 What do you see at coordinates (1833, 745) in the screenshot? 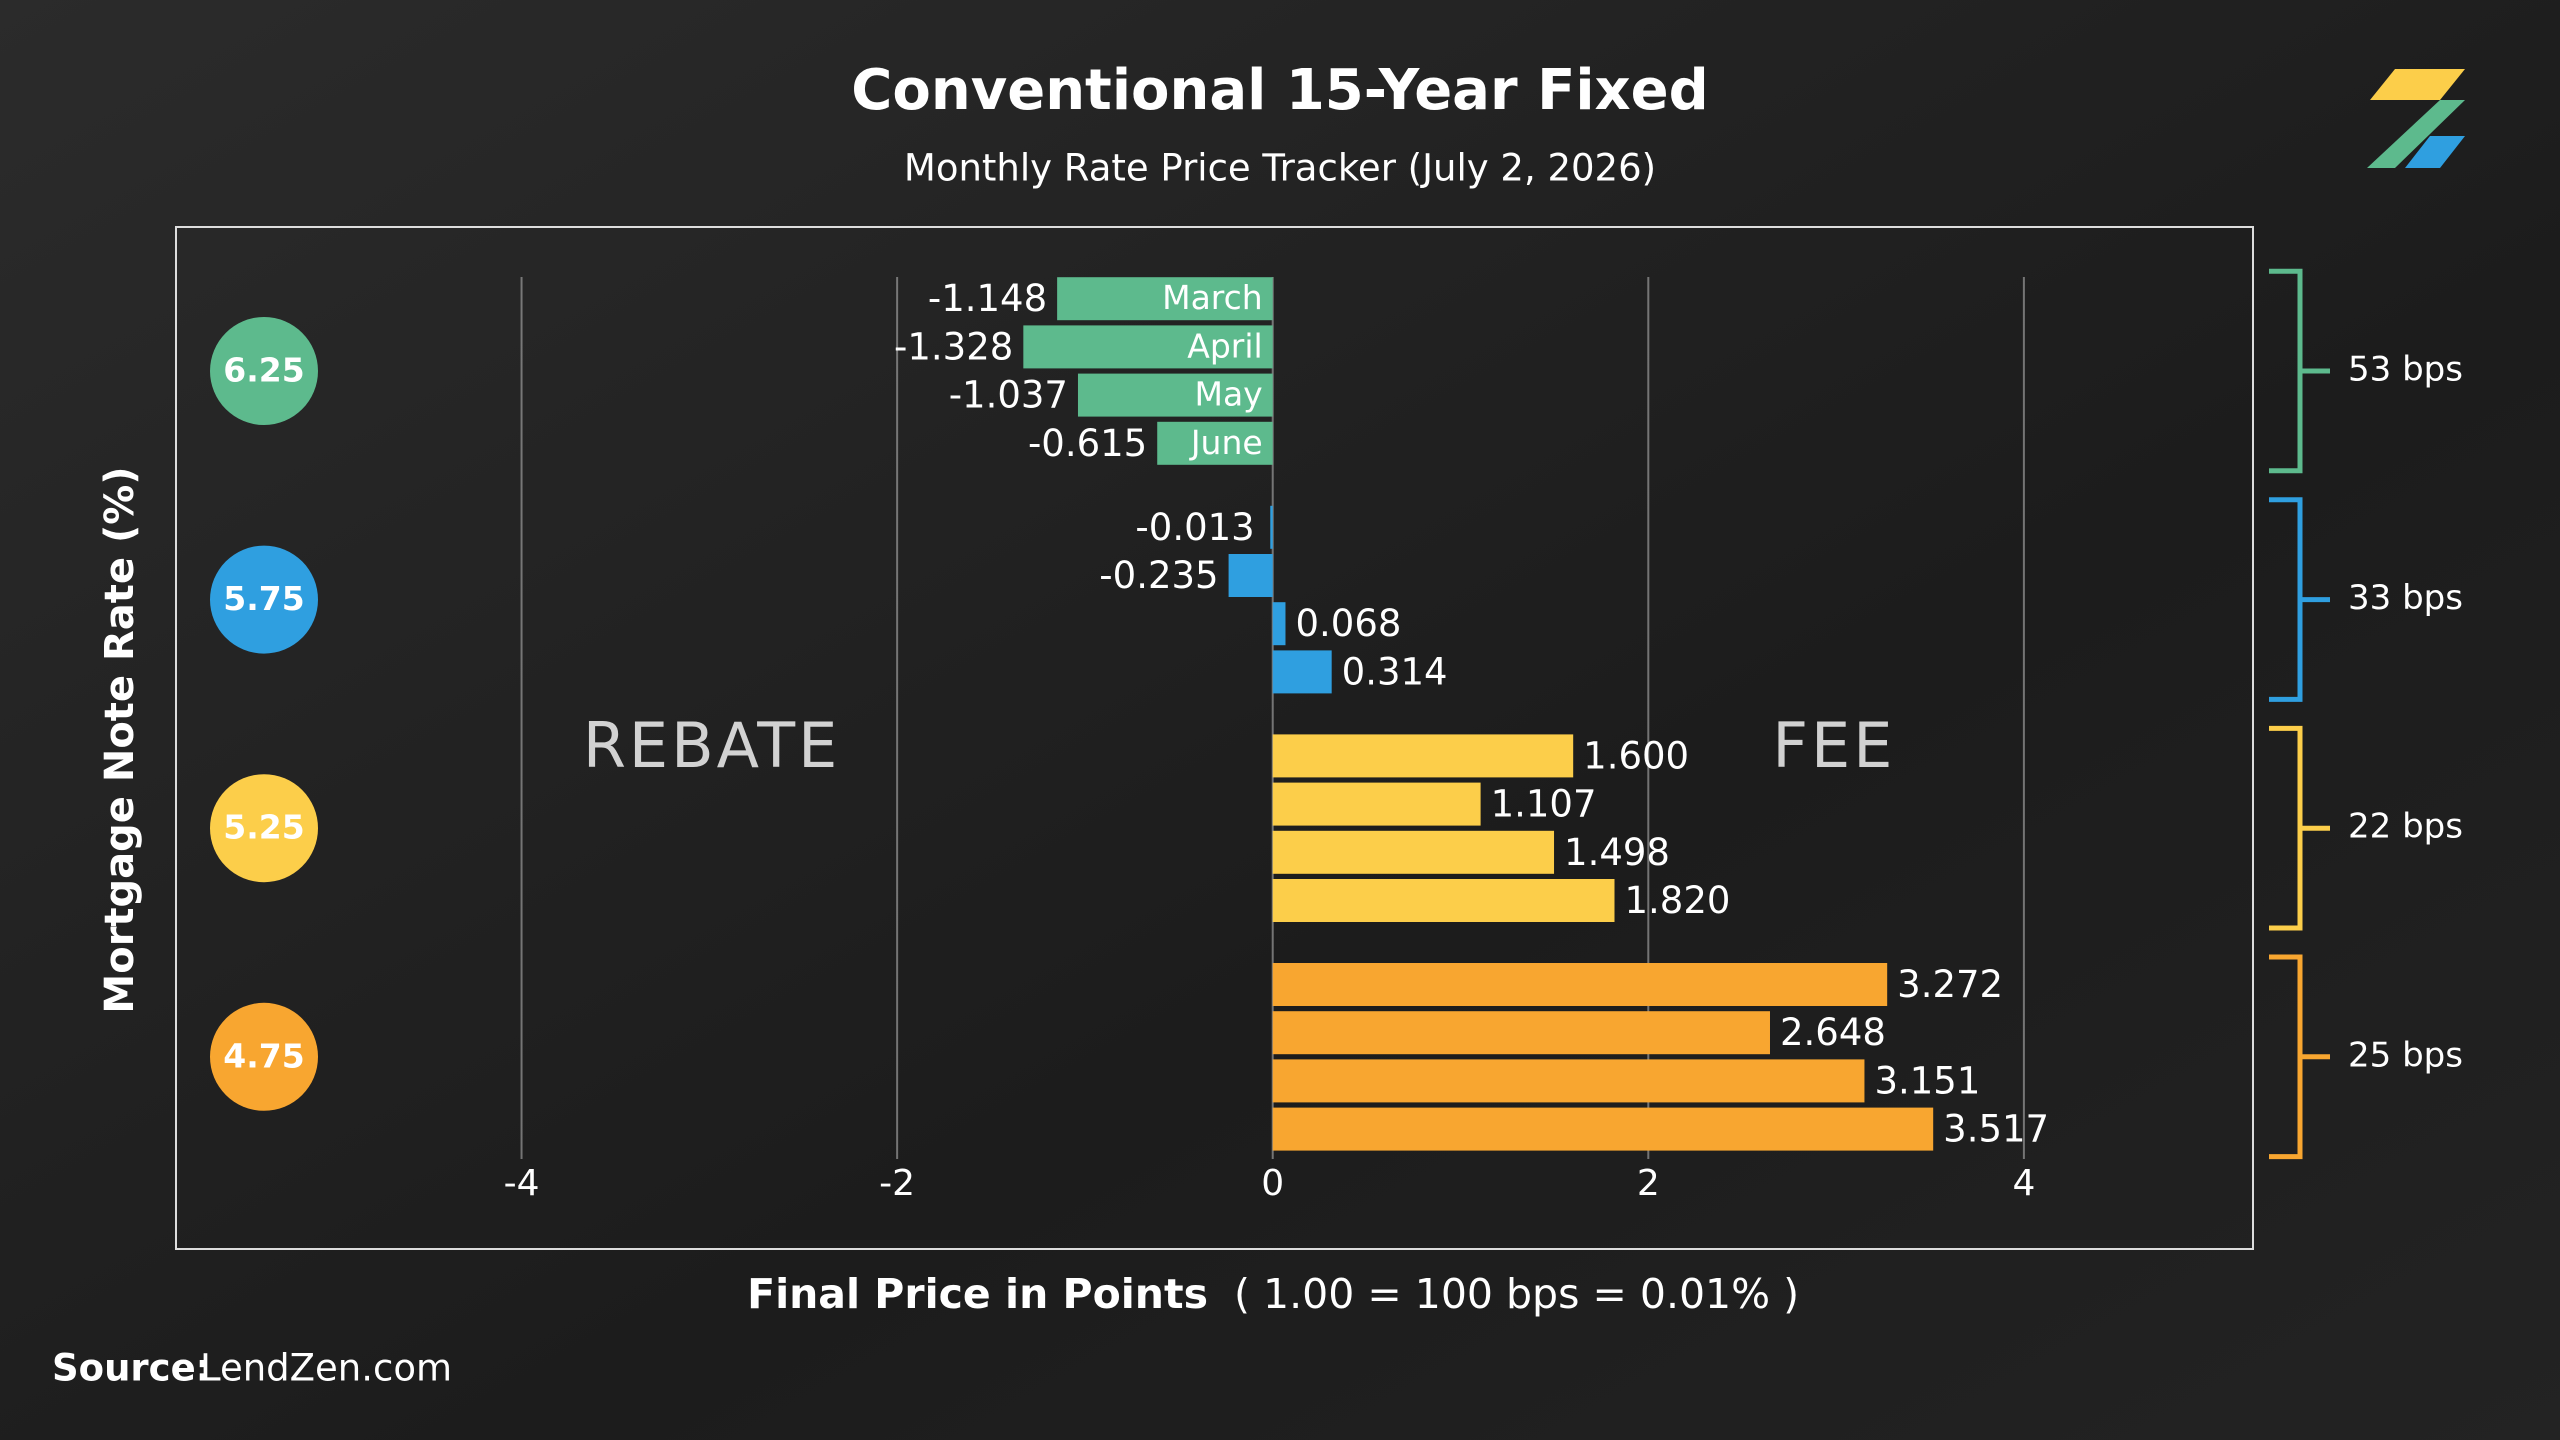
I see `region-annotation: FEE` at bounding box center [1833, 745].